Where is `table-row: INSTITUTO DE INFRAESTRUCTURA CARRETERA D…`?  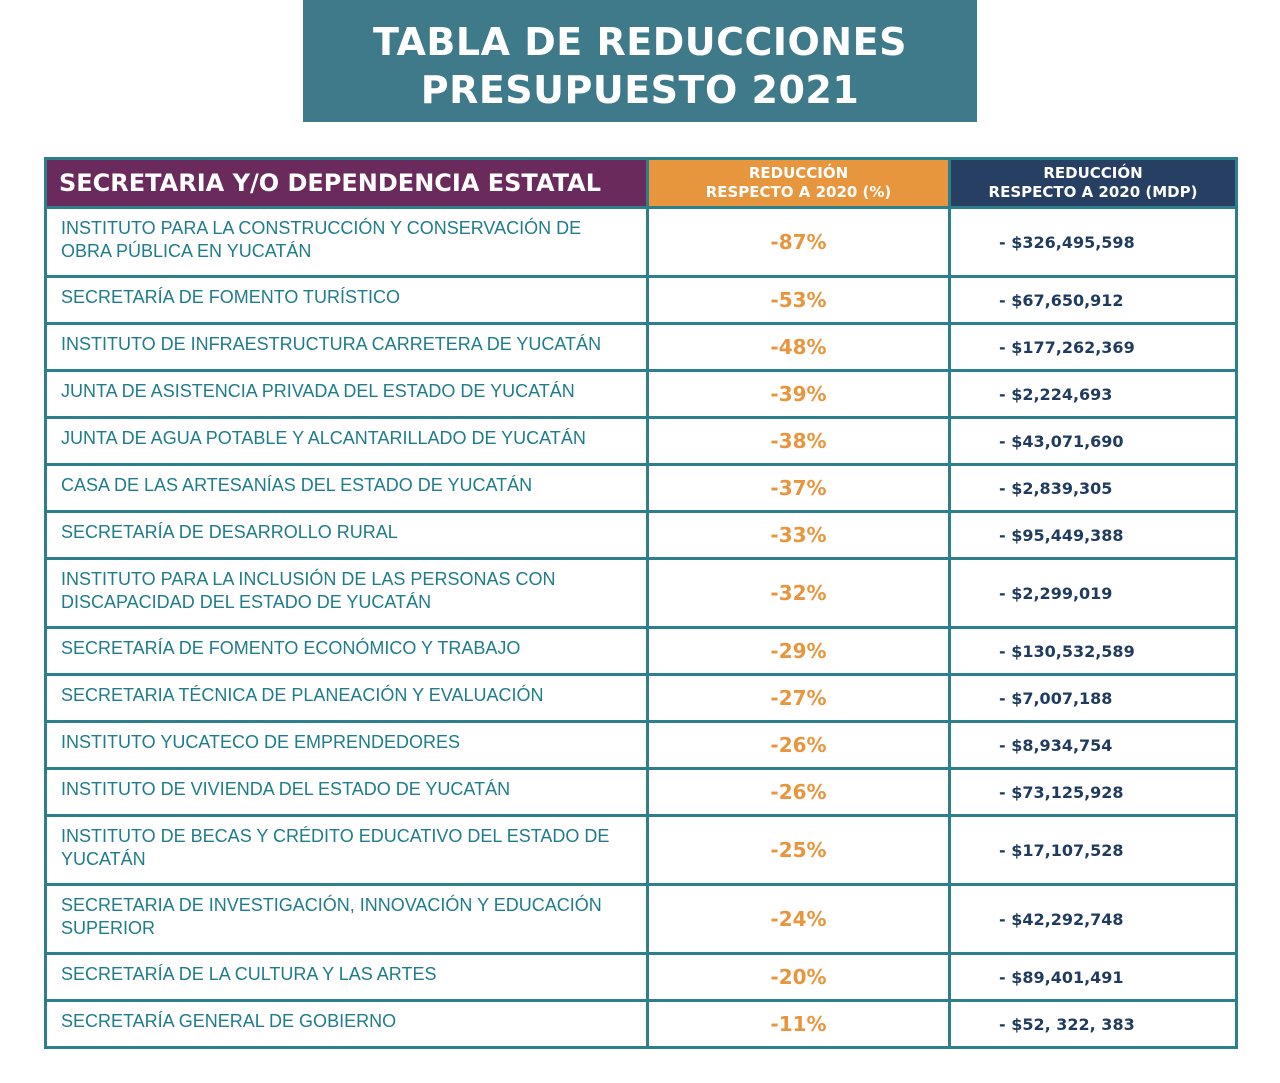
table-row: INSTITUTO DE INFRAESTRUCTURA CARRETERA D… is located at coordinates (641, 347).